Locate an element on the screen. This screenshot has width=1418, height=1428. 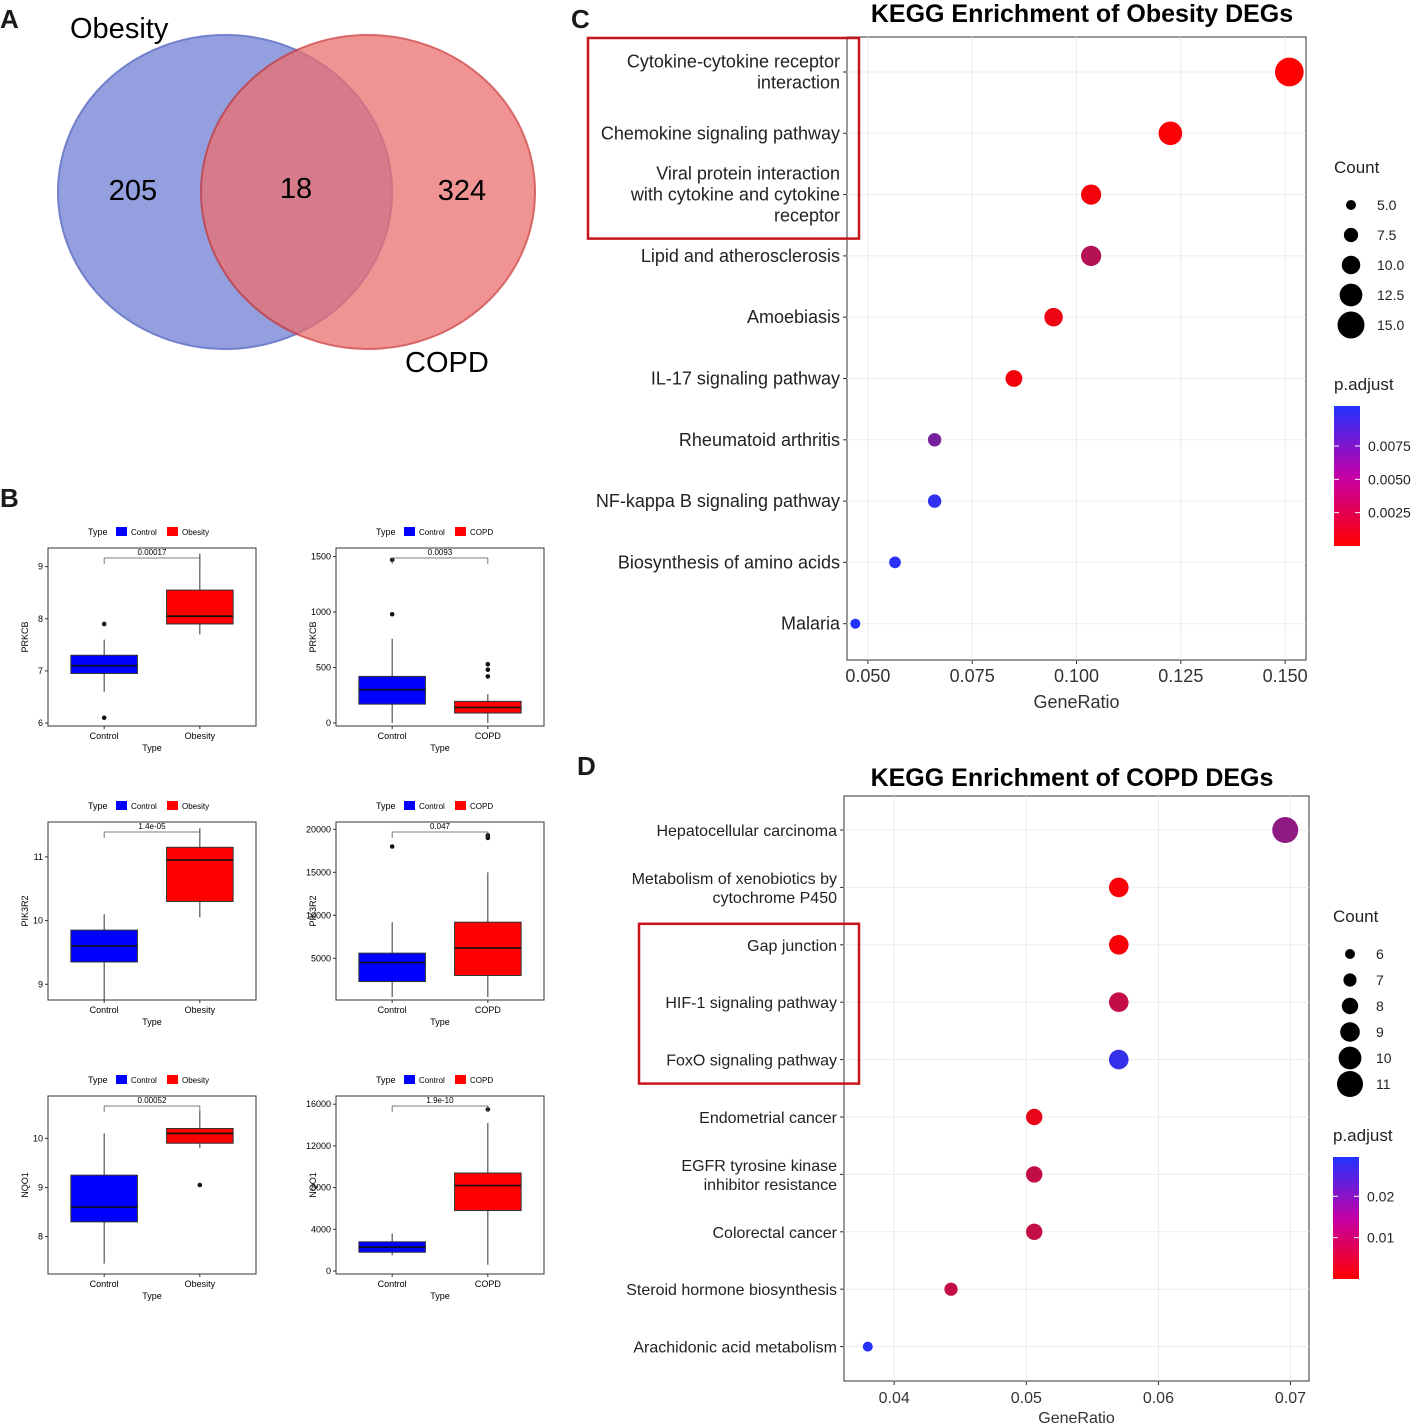
venn-diagram: Obesity COPD 205 18 324 is located at coordinates (296, 196).